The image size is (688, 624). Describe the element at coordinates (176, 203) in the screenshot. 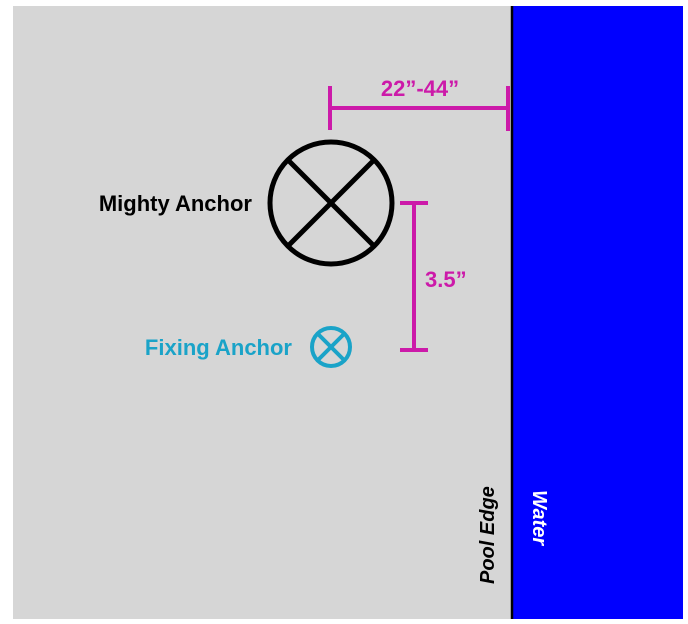

I see `mighty-anchor-label: Mighty Anchor` at that location.